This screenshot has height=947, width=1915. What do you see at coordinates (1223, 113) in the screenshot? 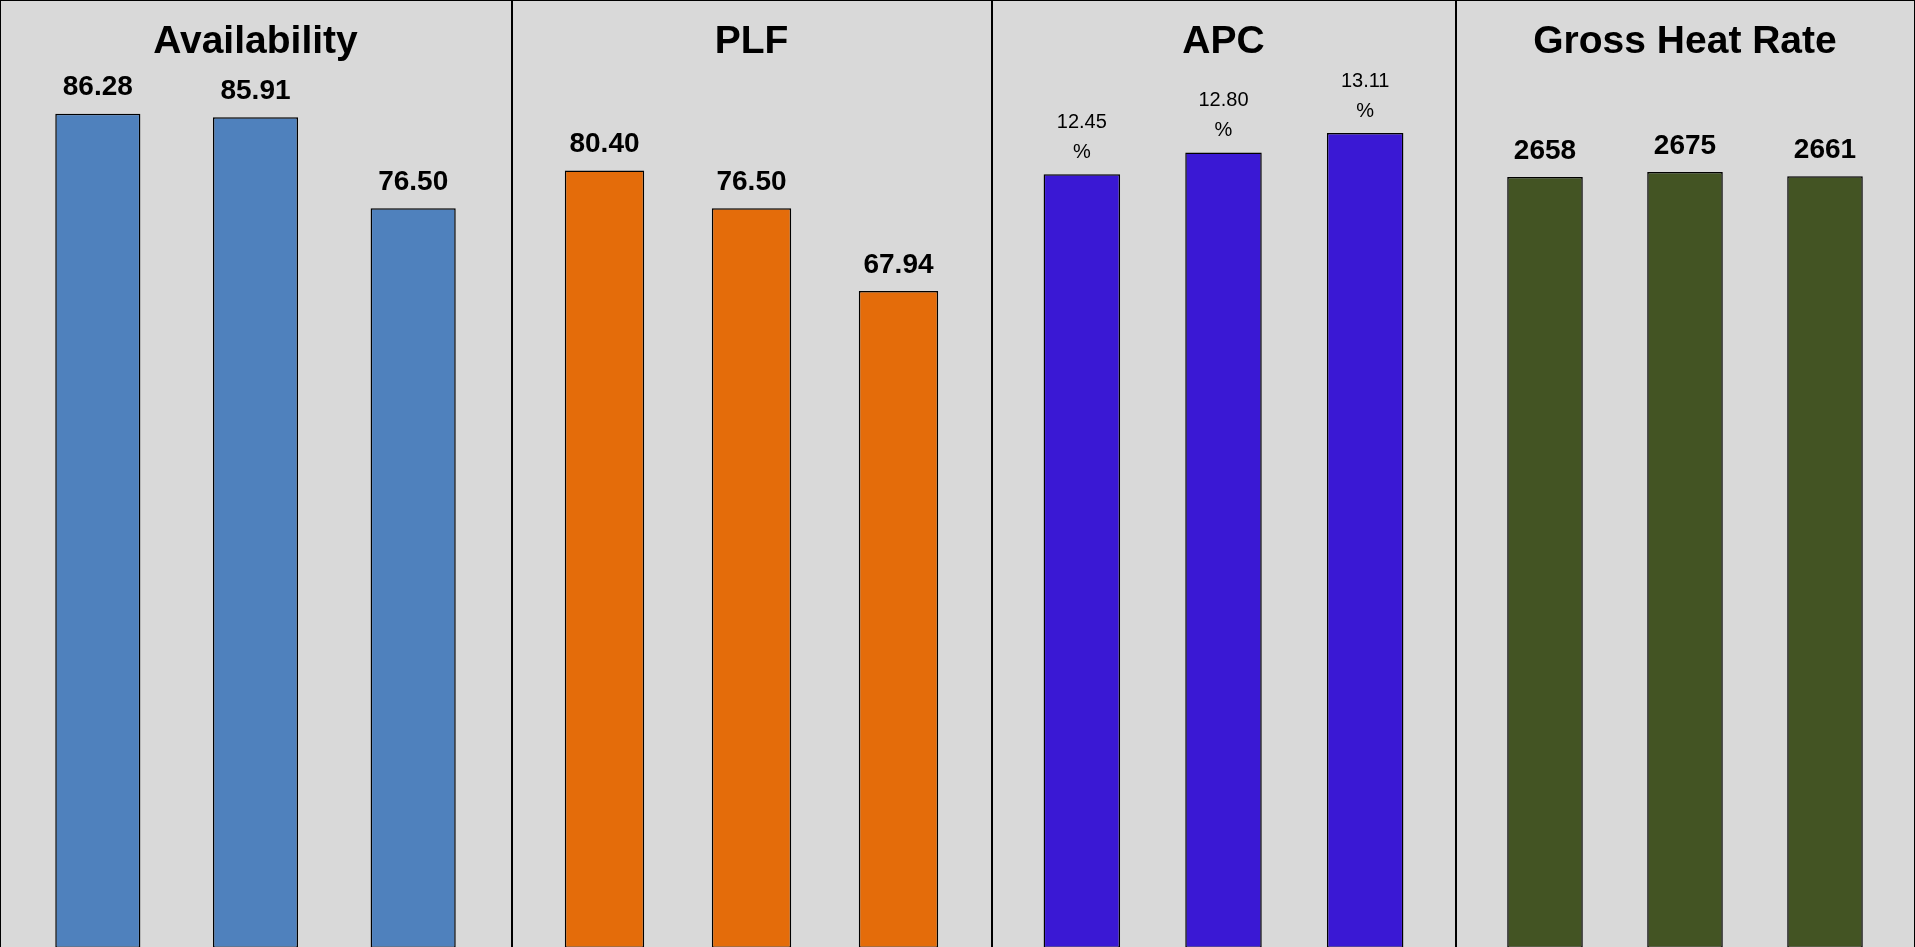
I see `data-label: 12.80 %` at bounding box center [1223, 113].